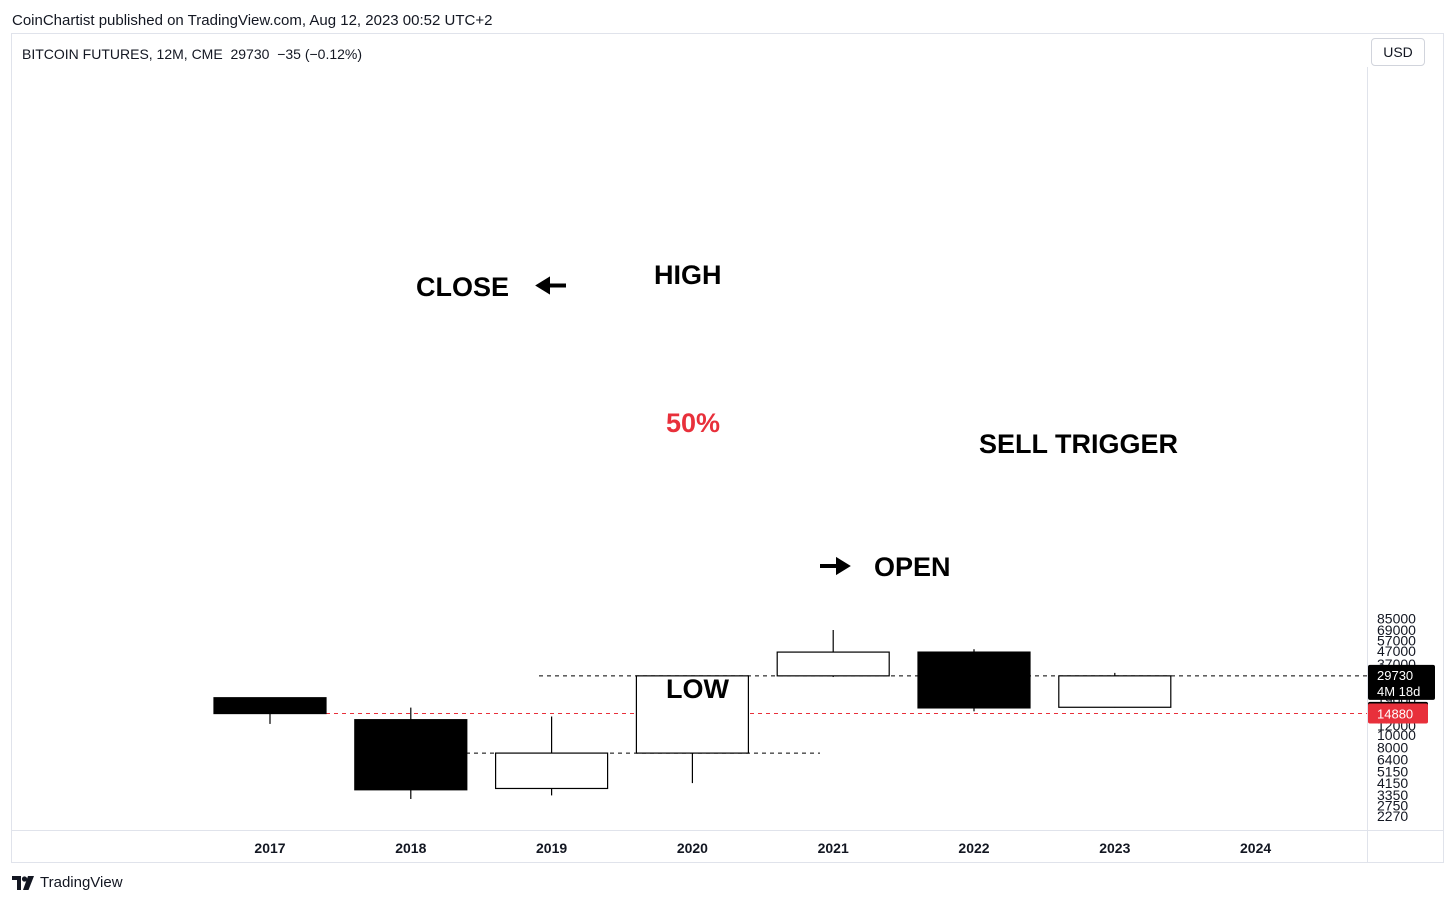 This screenshot has width=1456, height=906. I want to click on candle-2022, so click(974, 680).